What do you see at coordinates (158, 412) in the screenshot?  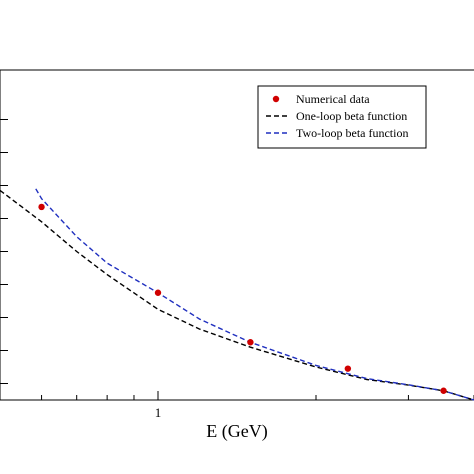 I see `x-tick-label: 1` at bounding box center [158, 412].